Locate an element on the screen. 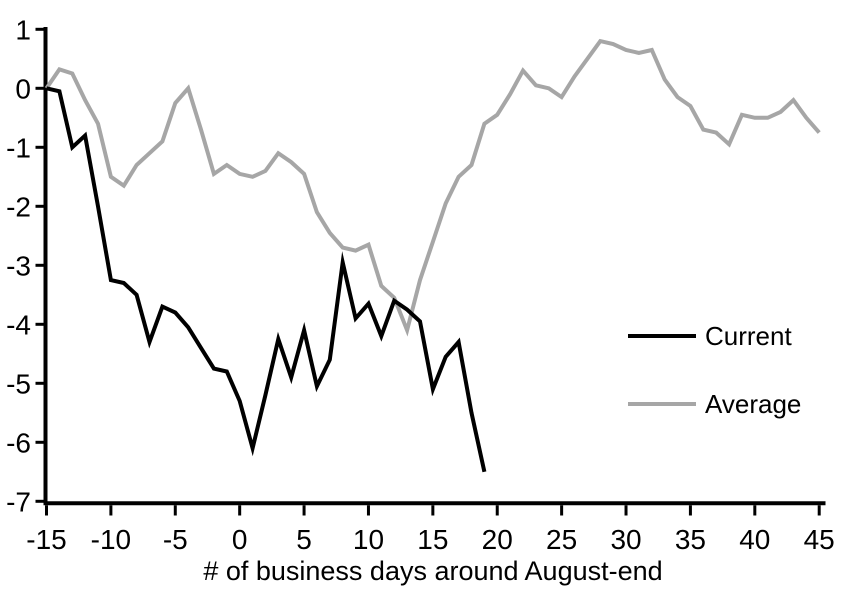 The height and width of the screenshot is (594, 852). current-line-swatch-icon is located at coordinates (662, 336).